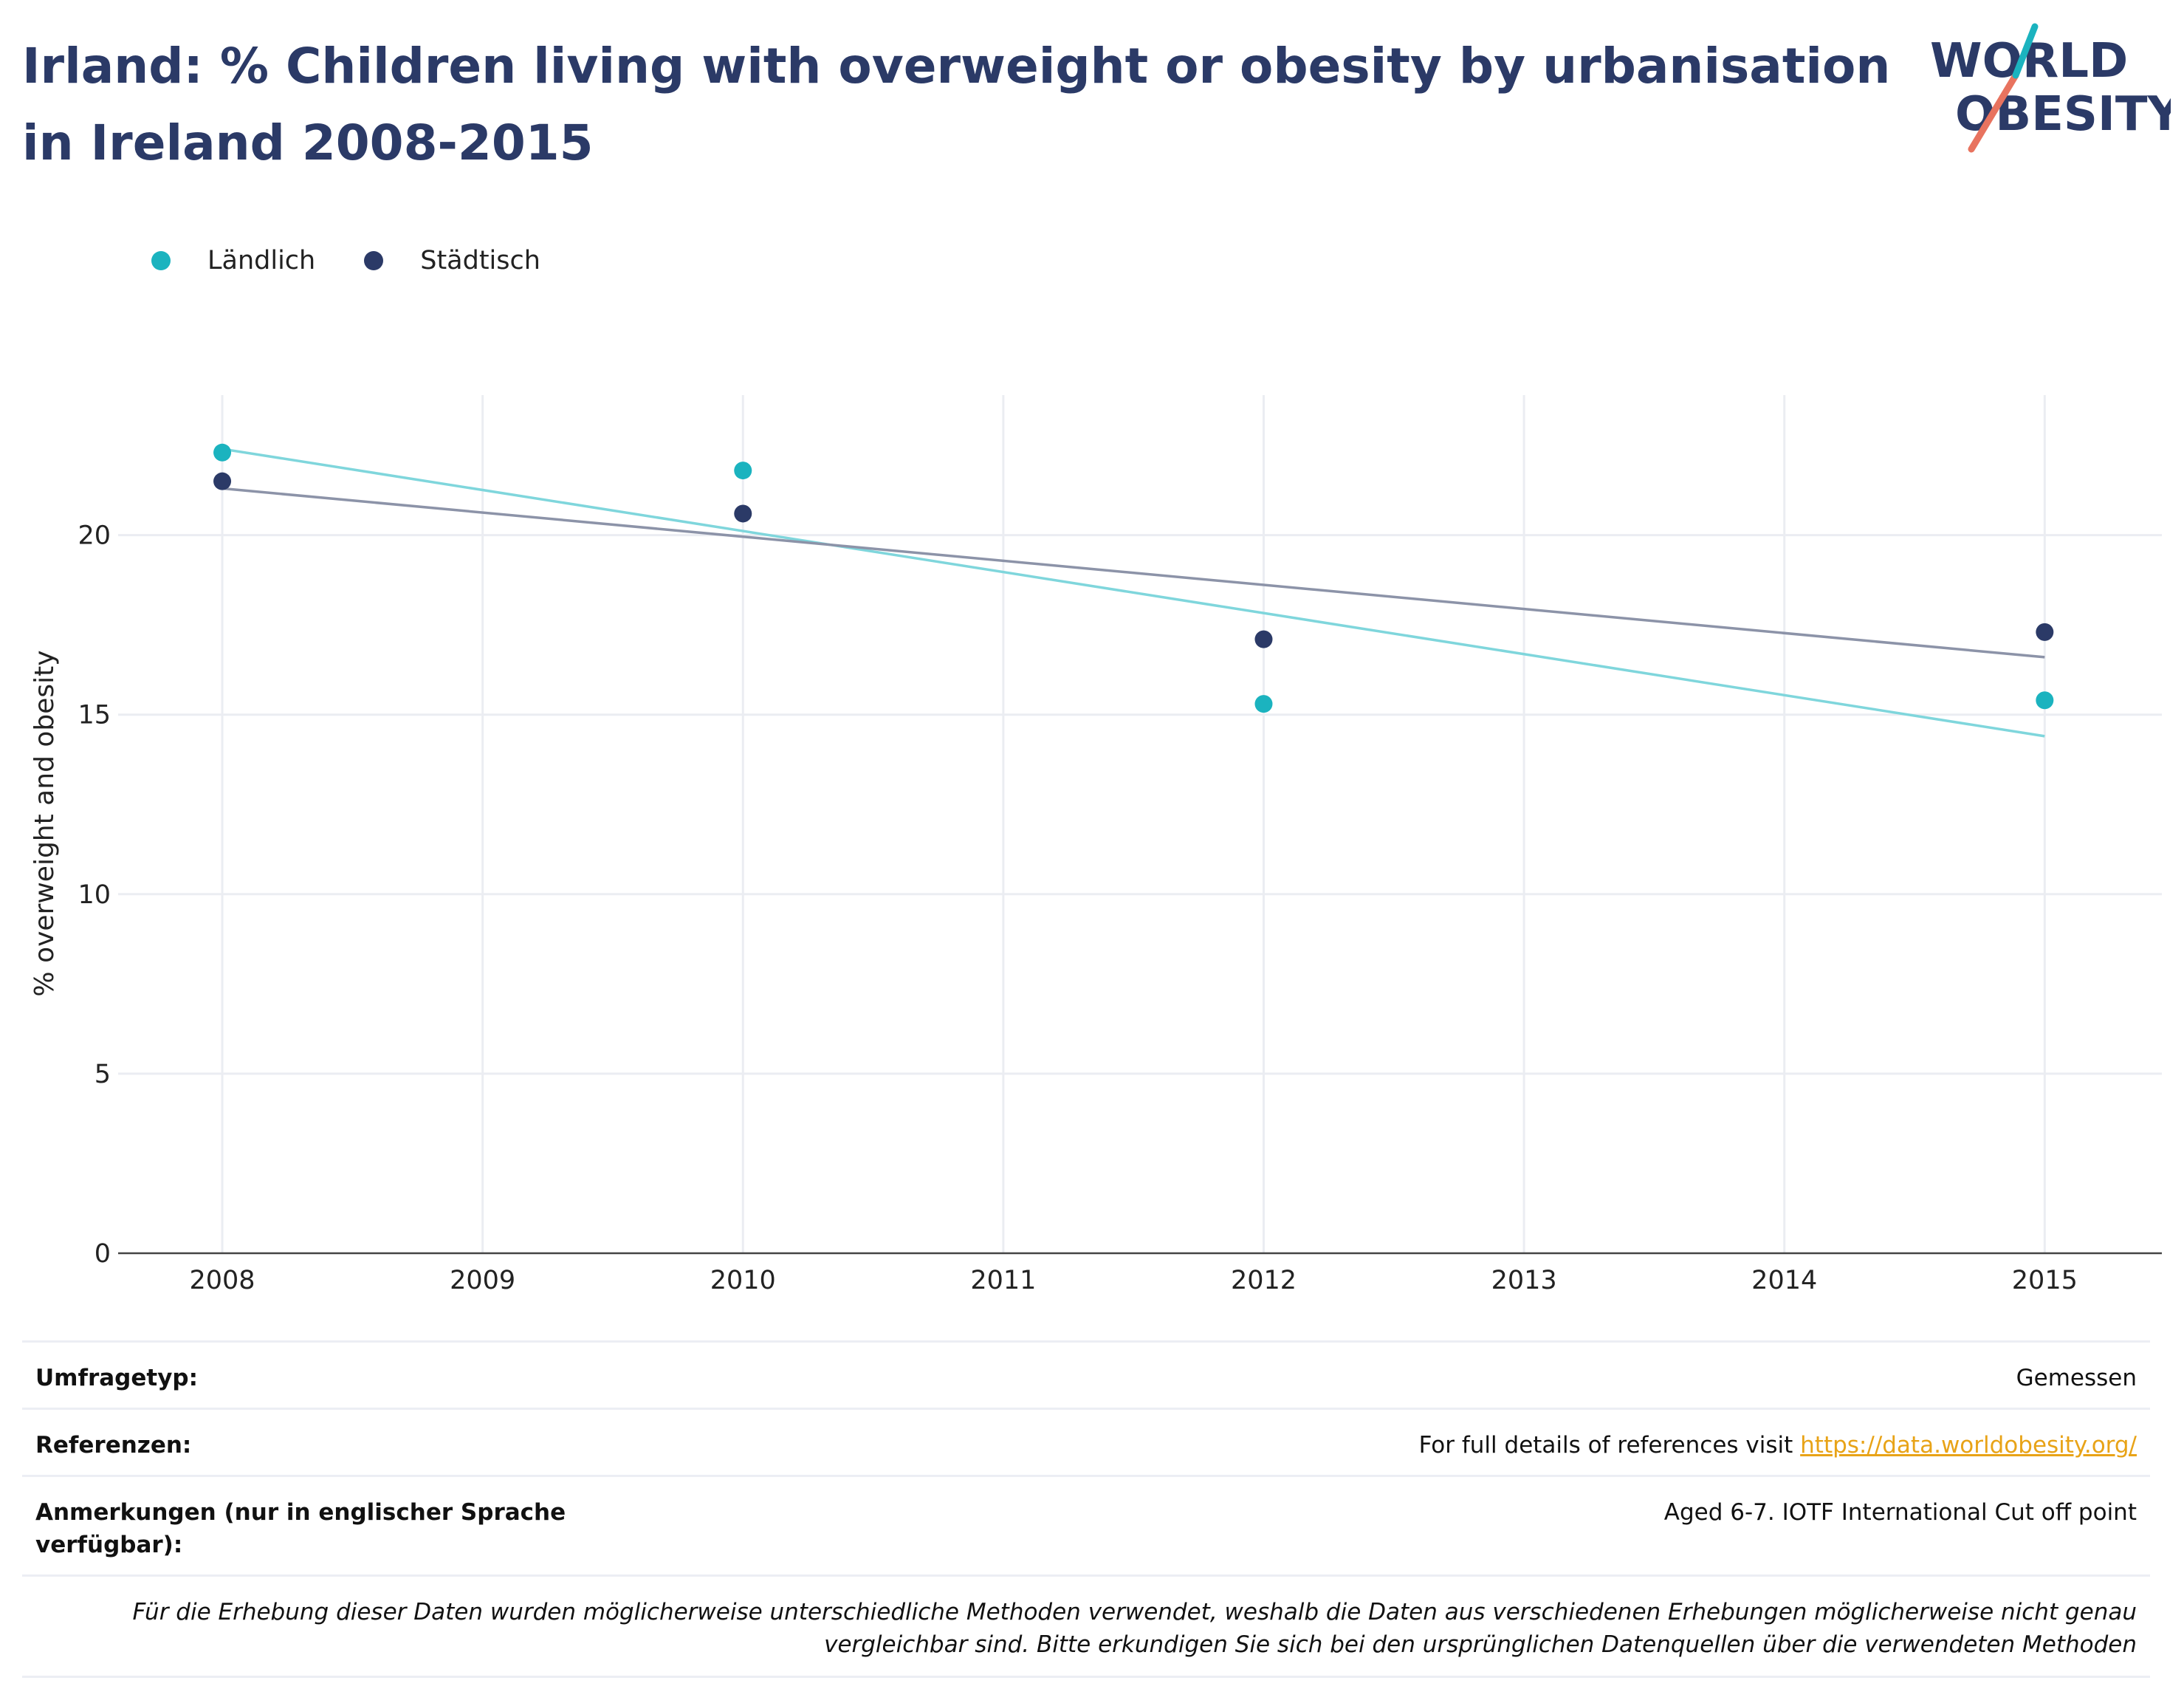 The width and height of the screenshot is (2184, 1686). What do you see at coordinates (262, 260) in the screenshot?
I see `legend-label-laendlich: Ländlich` at bounding box center [262, 260].